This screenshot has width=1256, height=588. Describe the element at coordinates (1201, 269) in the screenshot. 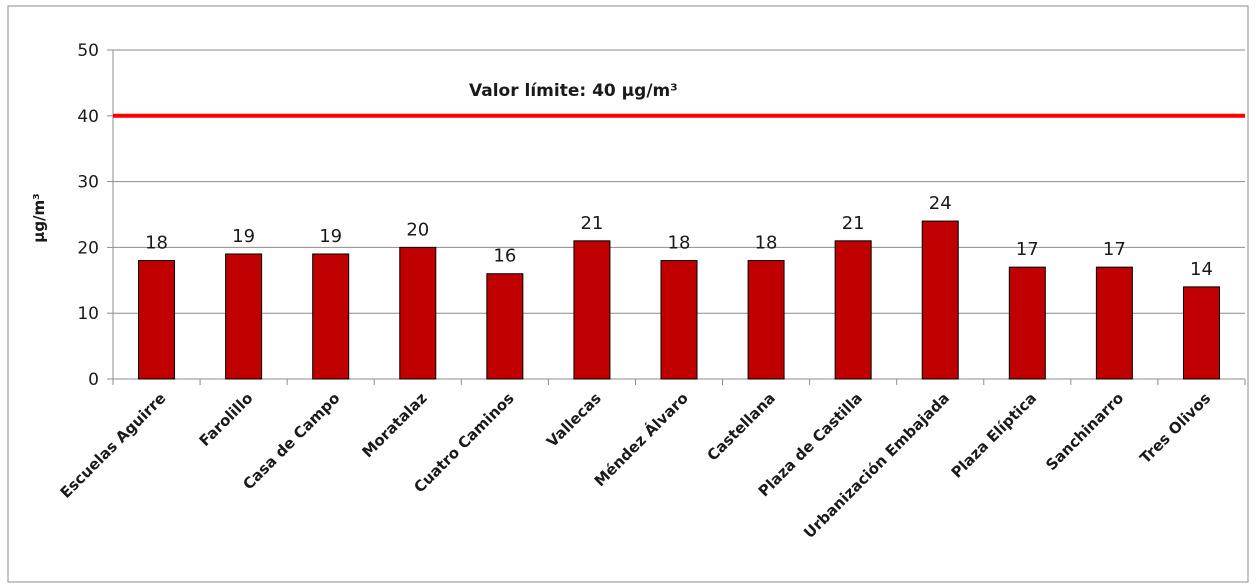

I see `data-label: 14` at that location.